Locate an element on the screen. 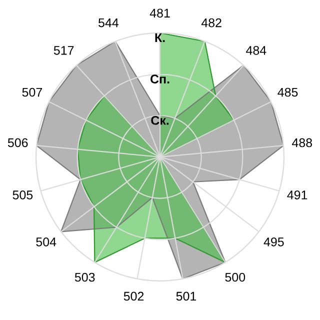 This screenshot has height=320, width=320. spoke-label: 495 is located at coordinates (274, 241).